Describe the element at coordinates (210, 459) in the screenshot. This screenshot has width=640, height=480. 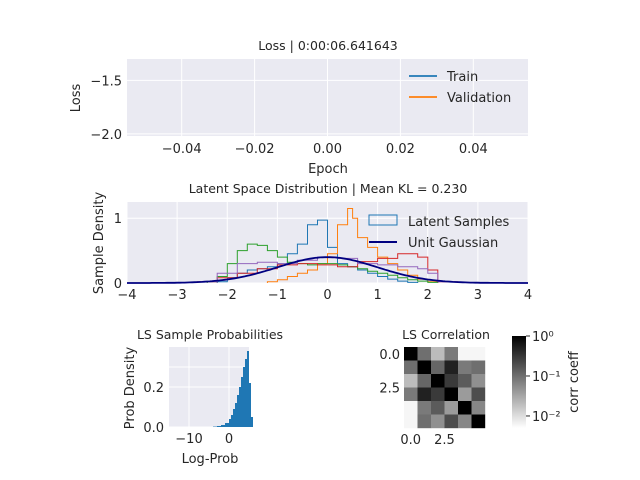
I see `probabilities-xlabel: Log-Prob` at that location.